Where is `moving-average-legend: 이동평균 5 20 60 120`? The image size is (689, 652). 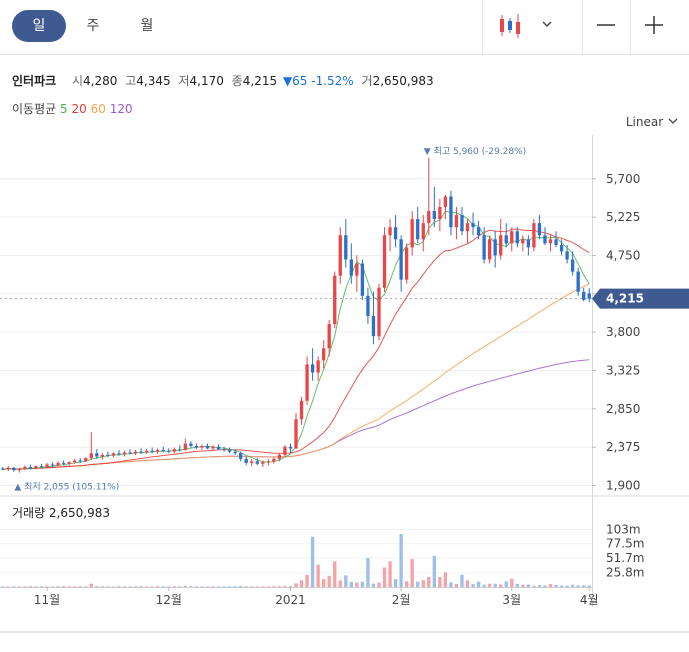 moving-average-legend: 이동평균 5 20 60 120 is located at coordinates (72, 108).